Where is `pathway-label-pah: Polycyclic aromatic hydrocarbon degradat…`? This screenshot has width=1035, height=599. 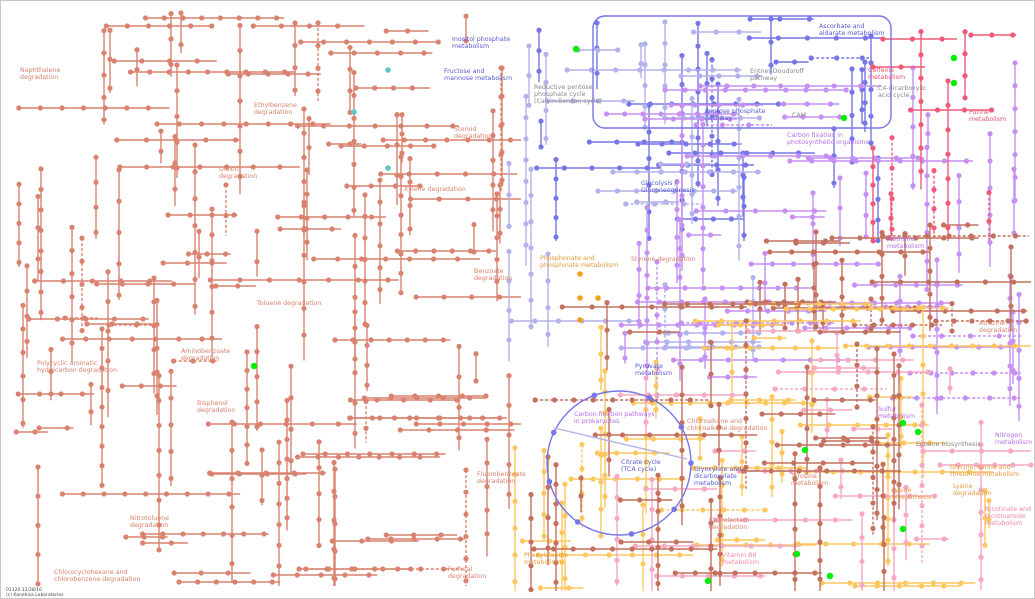 pathway-label-pah: Polycyclic aromatic hydrocarbon degradat… is located at coordinates (77, 367).